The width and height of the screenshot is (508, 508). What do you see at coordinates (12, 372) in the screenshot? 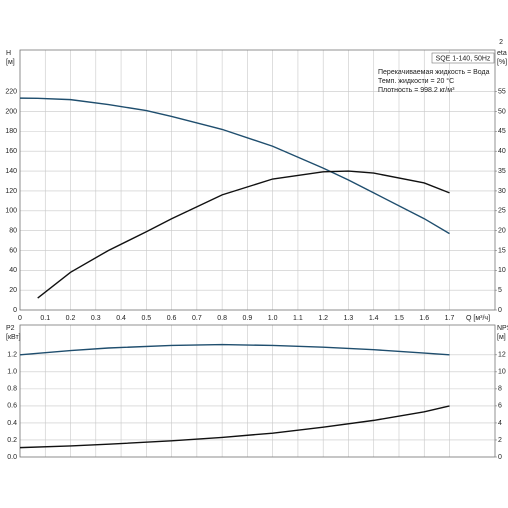
I see `y-tick-label: 1.0` at bounding box center [12, 372].